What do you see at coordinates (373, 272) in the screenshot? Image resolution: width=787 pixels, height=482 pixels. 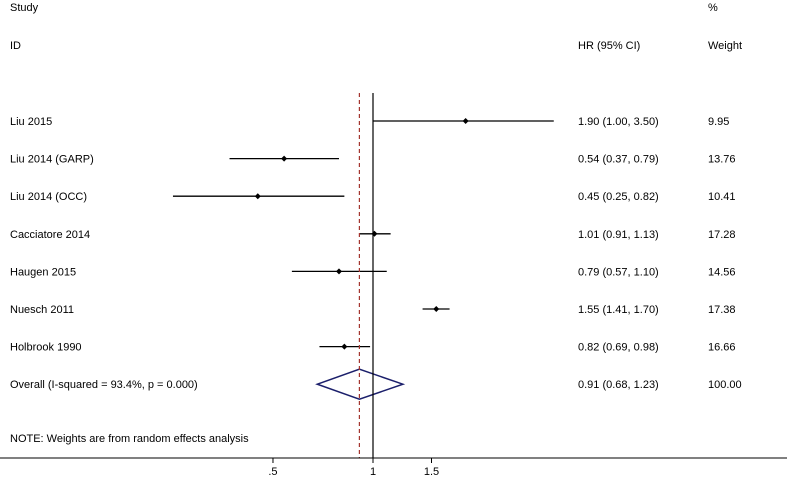 I see `study-row: Haugen 2015 0.79 (0.57, 1.10) 14.56` at bounding box center [373, 272].